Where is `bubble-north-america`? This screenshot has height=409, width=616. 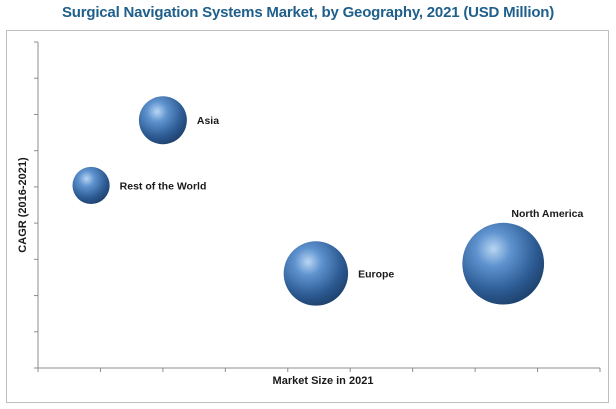
bubble-north-america is located at coordinates (503, 263).